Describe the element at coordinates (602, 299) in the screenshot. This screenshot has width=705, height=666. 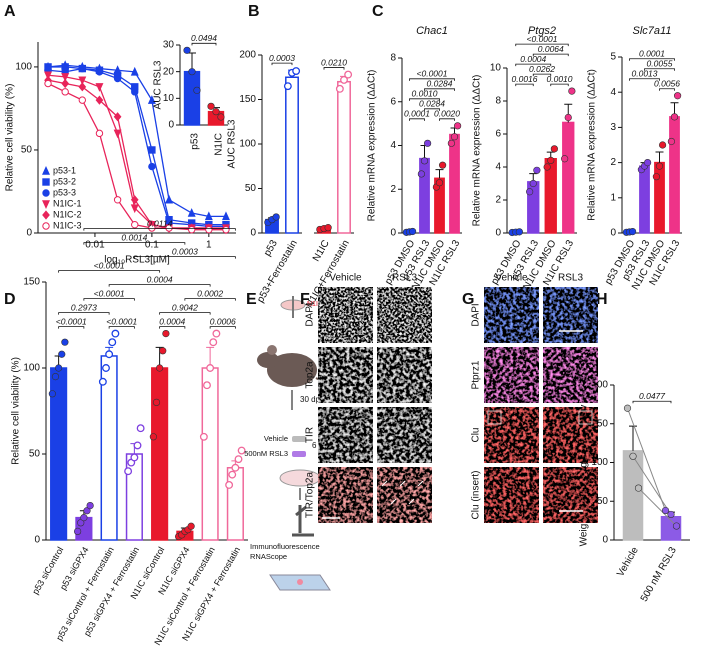
I see `panel-label: H` at that location.